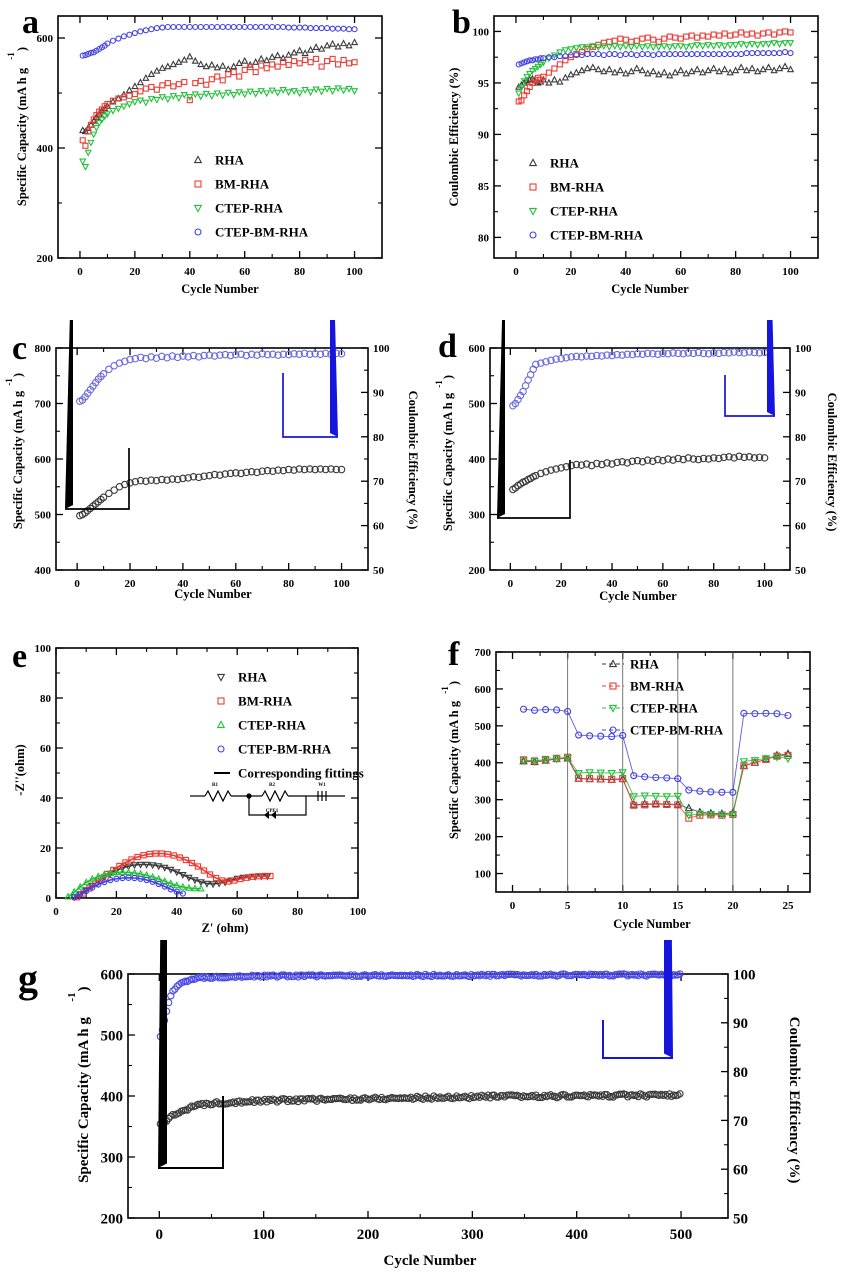  I want to click on panel-f-ylabel-paren: ), so click(454, 683).